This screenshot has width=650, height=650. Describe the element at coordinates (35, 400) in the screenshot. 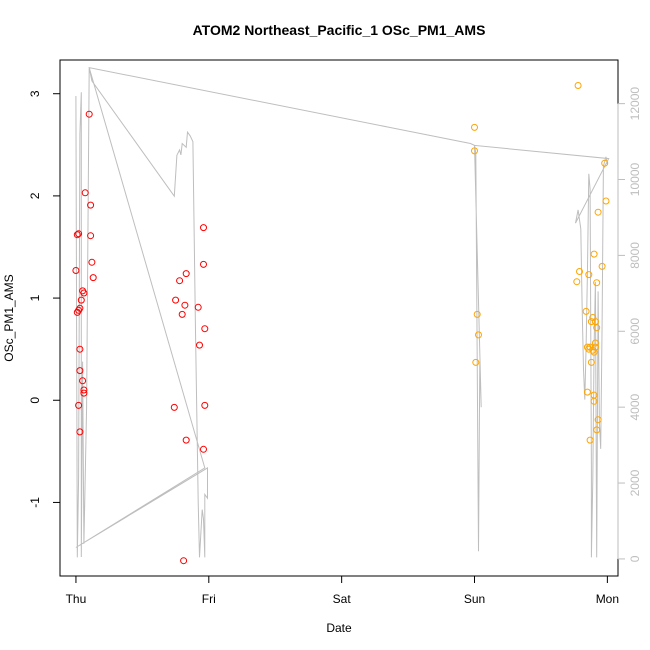

I see `y-tick-label: 0` at that location.